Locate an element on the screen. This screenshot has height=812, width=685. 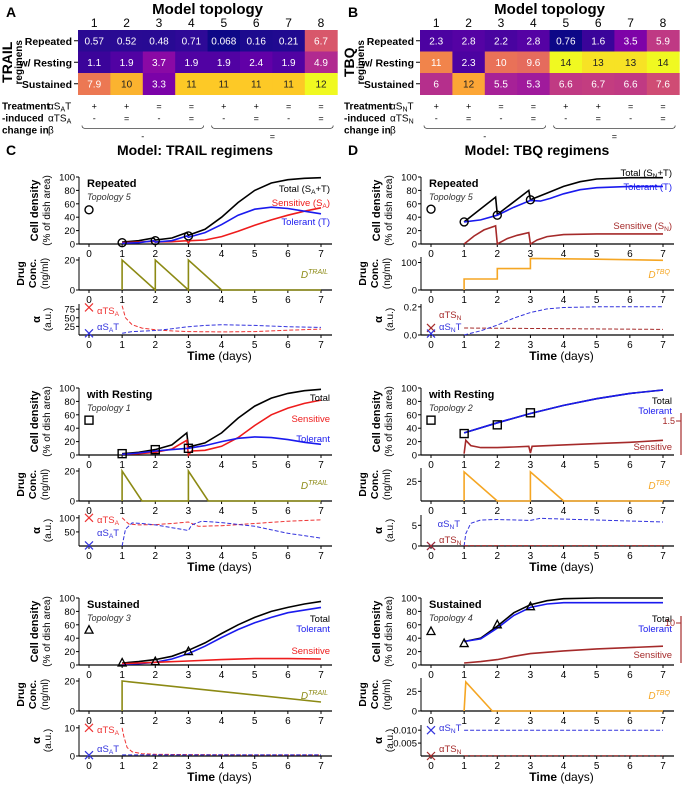
series-line-total is located at coordinates (222, 632).